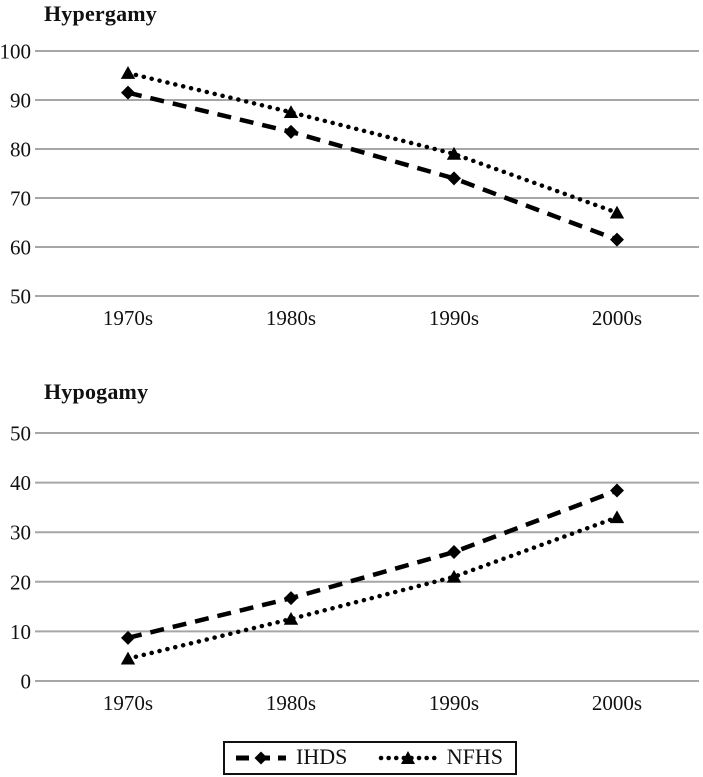 This screenshot has width=703, height=777. I want to click on y-tick-label: 70, so click(20, 199).